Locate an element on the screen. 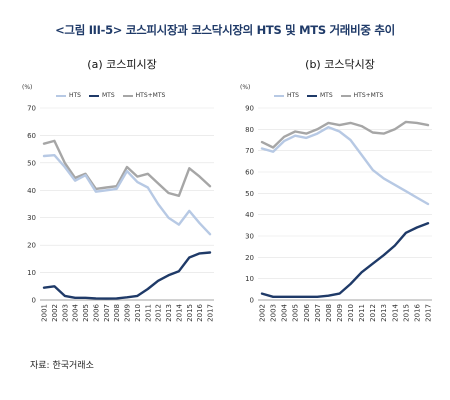  panel-title-kosdaq: (b) 코스닥시장 is located at coordinates (340, 64).